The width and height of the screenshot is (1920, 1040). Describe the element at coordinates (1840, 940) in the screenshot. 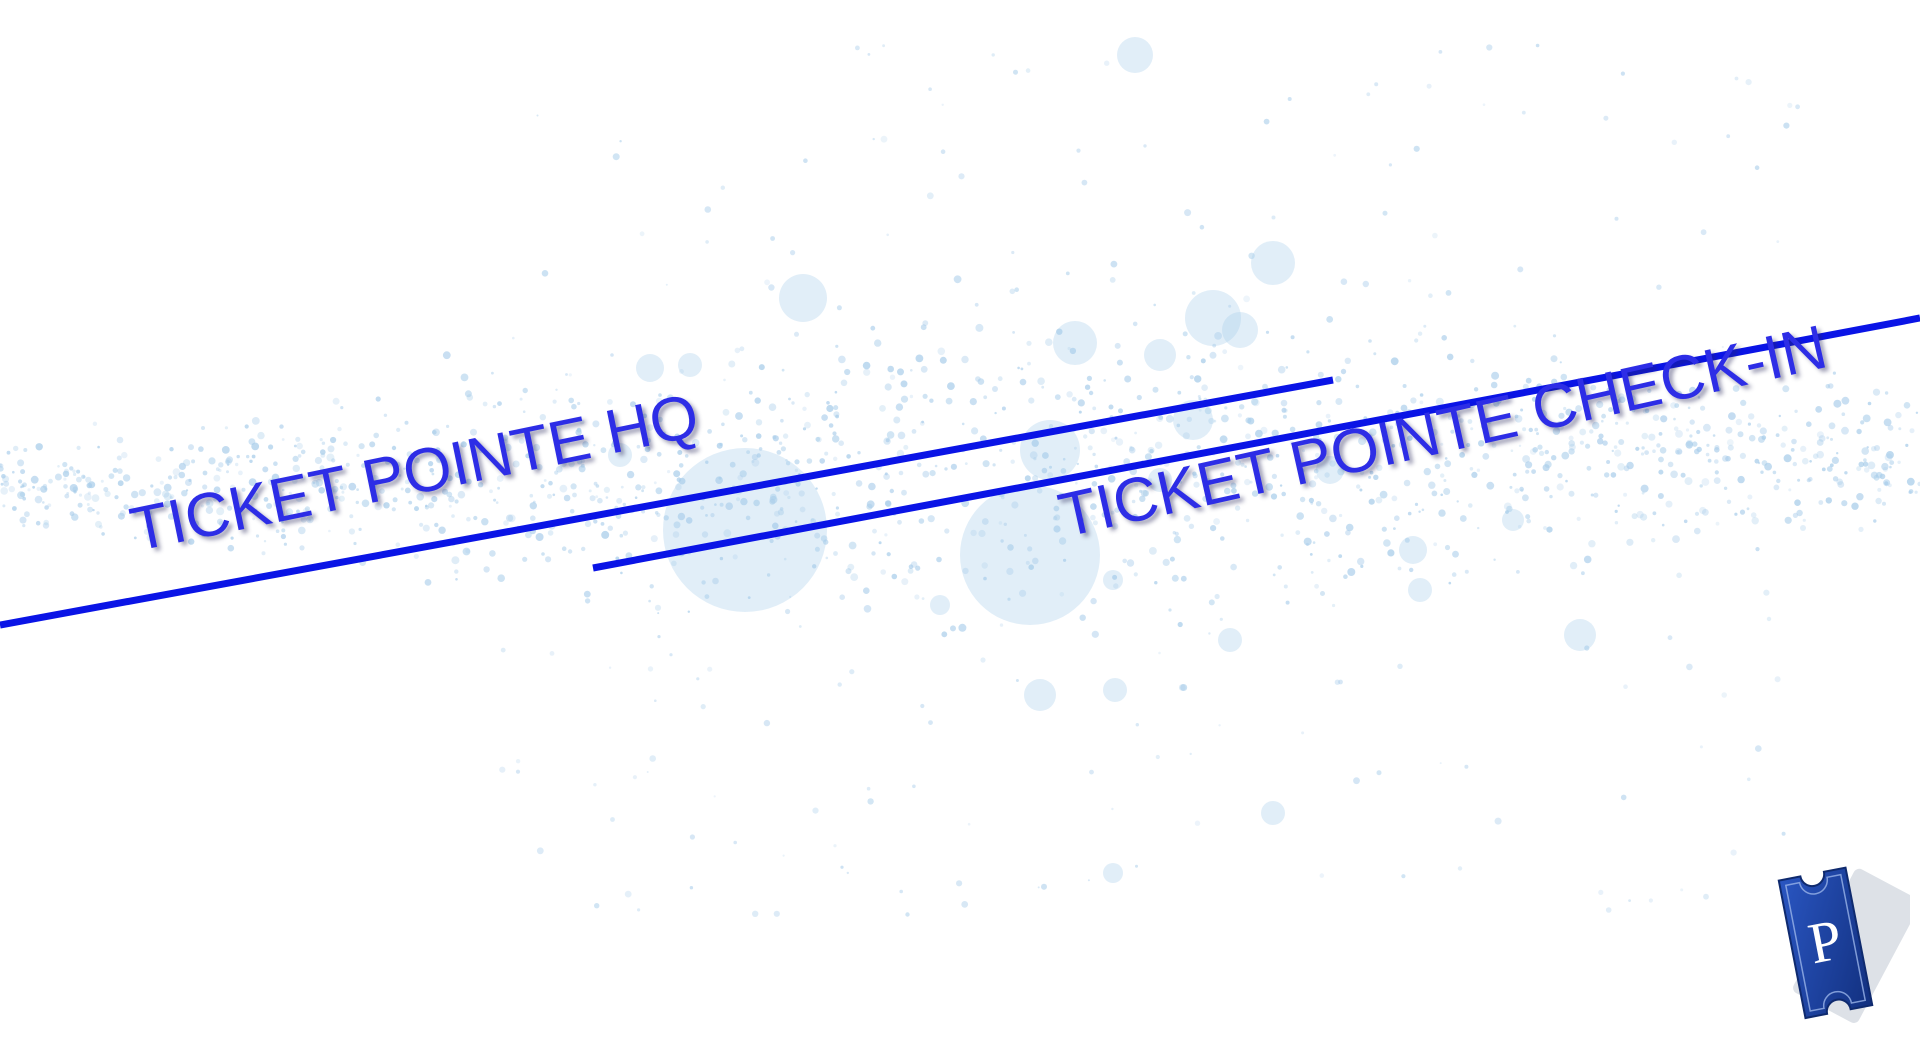

I see `ticket-pointe-logo: P` at that location.